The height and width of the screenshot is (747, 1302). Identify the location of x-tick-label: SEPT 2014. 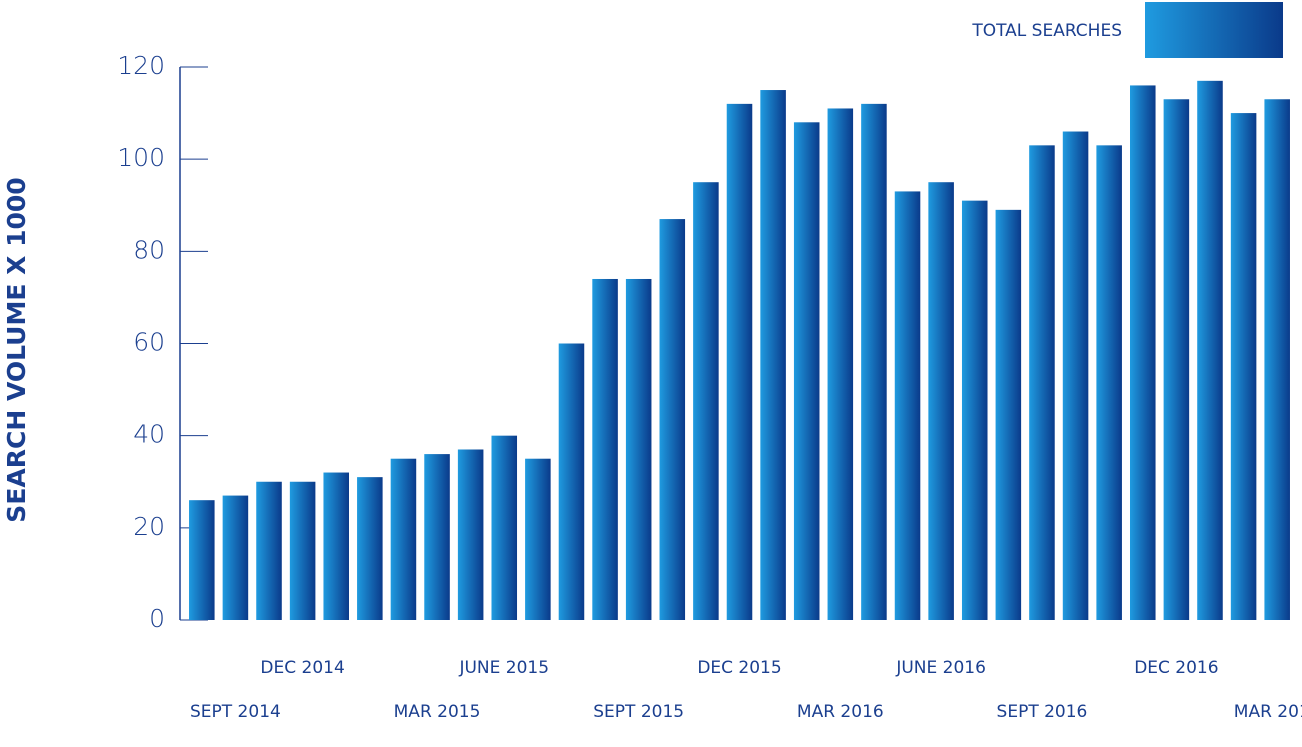
(235, 712).